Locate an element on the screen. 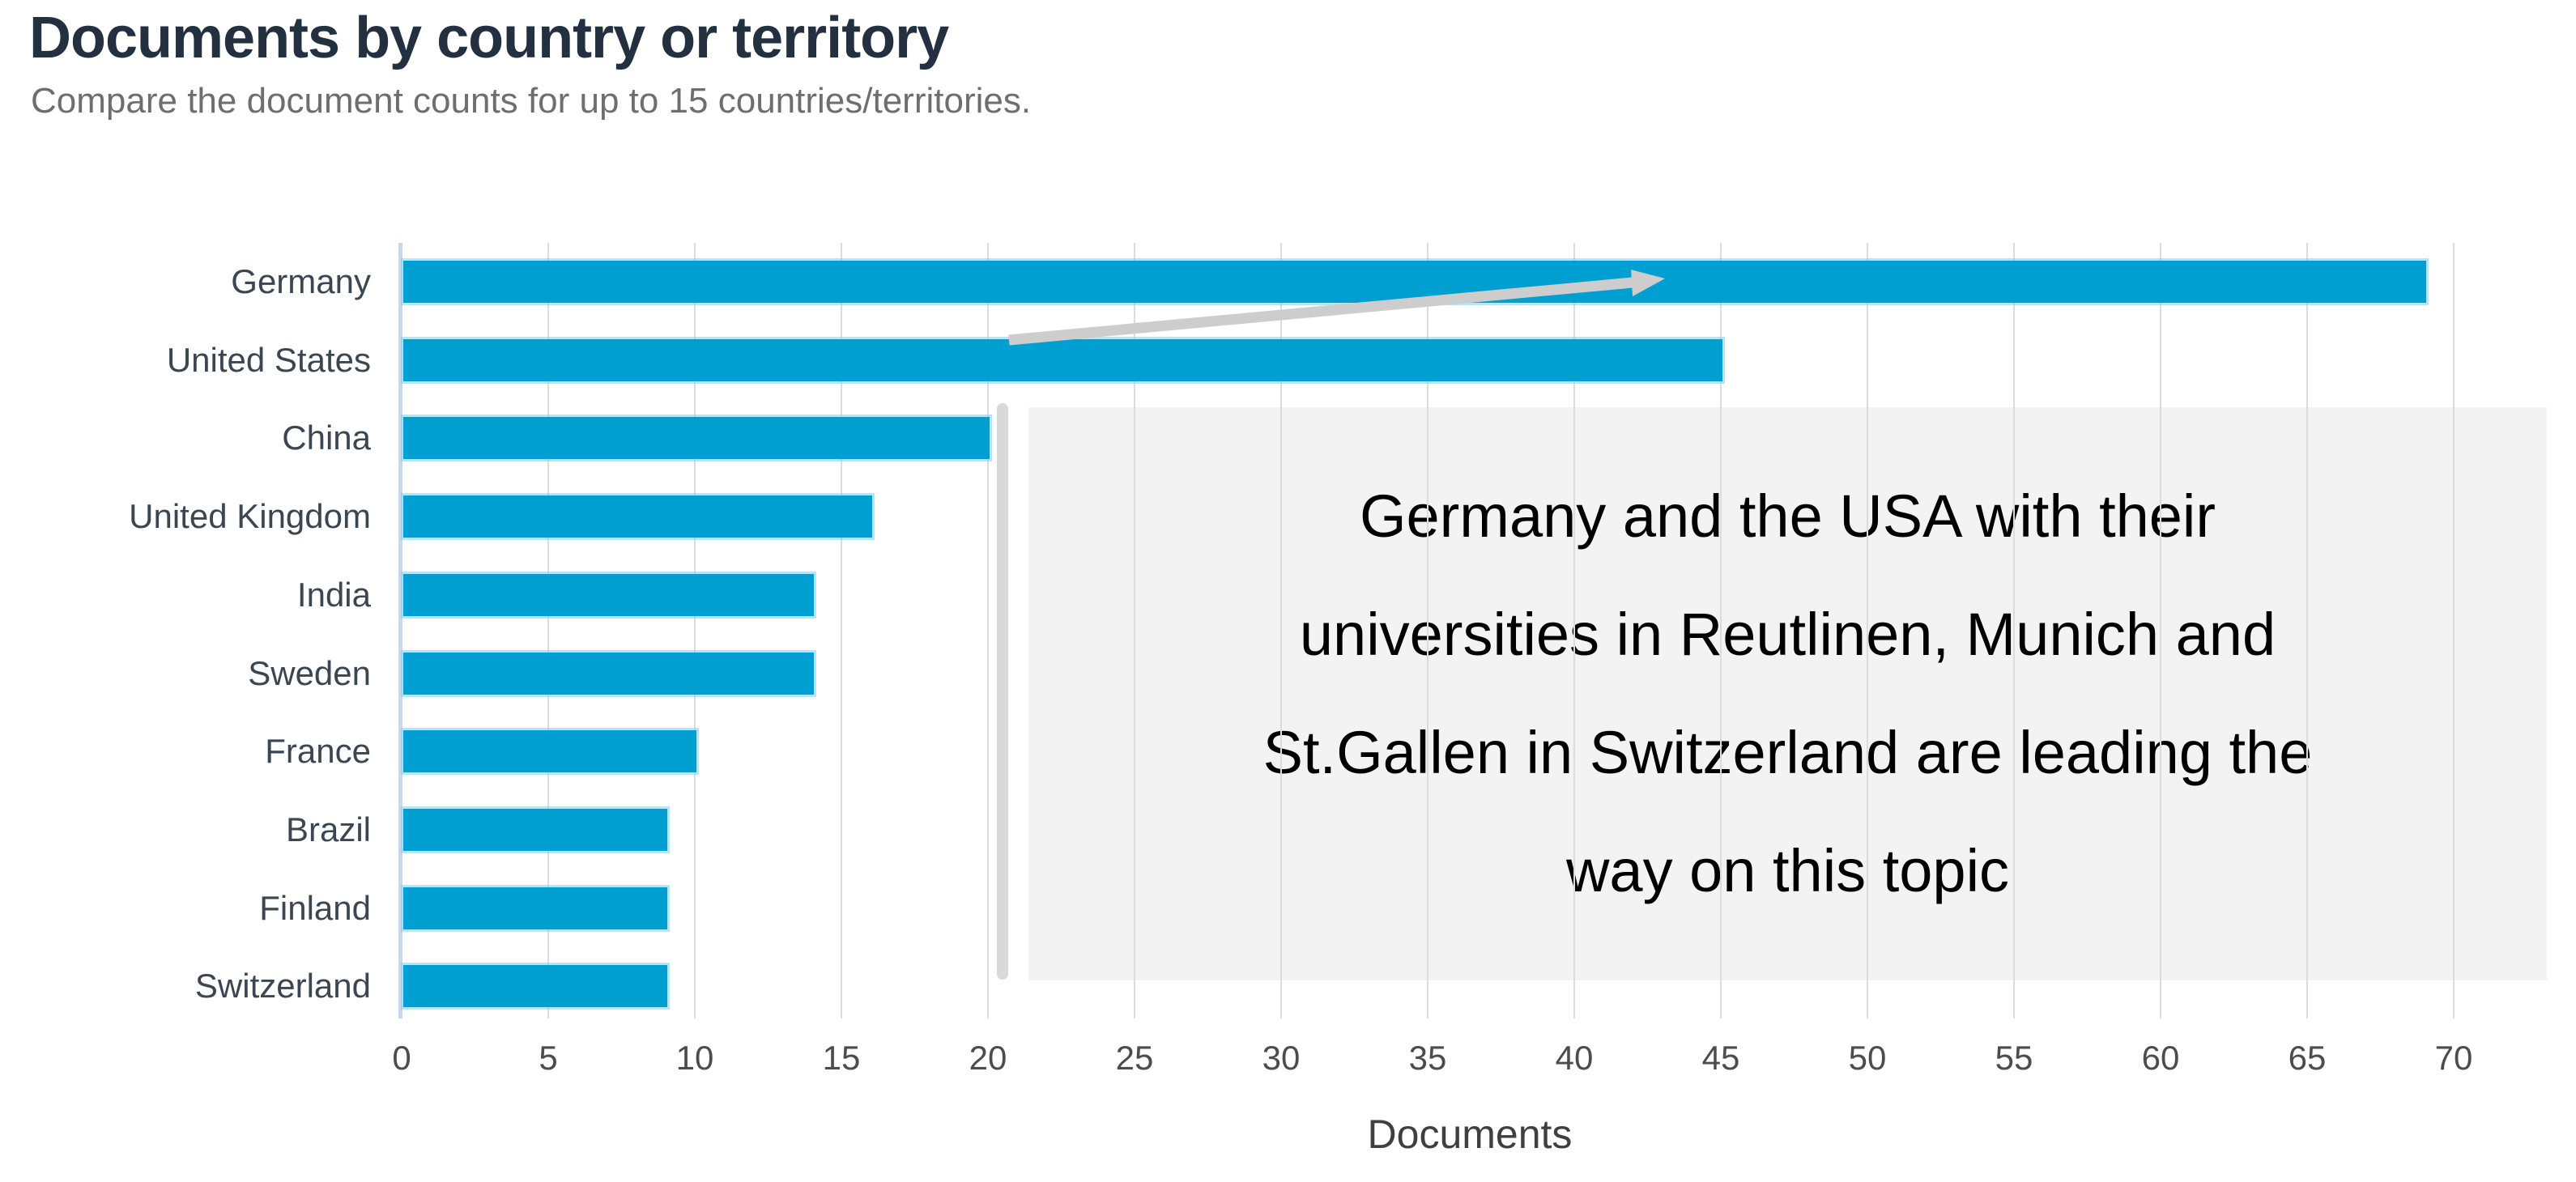  bar-finland is located at coordinates (535, 907).